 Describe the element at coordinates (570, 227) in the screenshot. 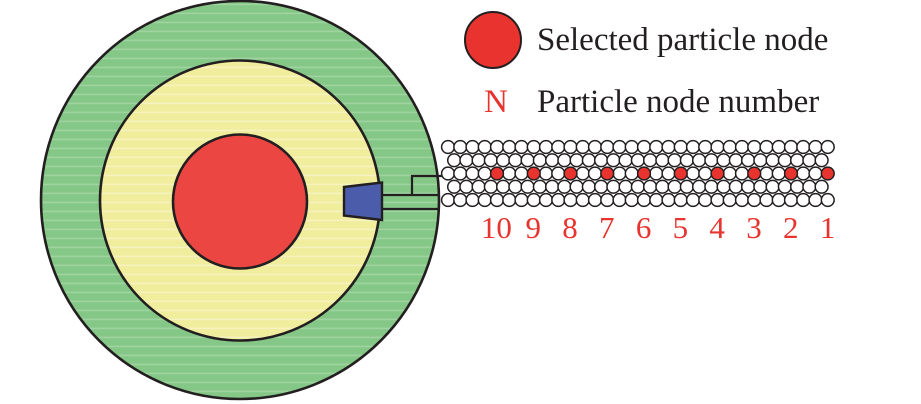

I see `node-number-8: 8` at that location.